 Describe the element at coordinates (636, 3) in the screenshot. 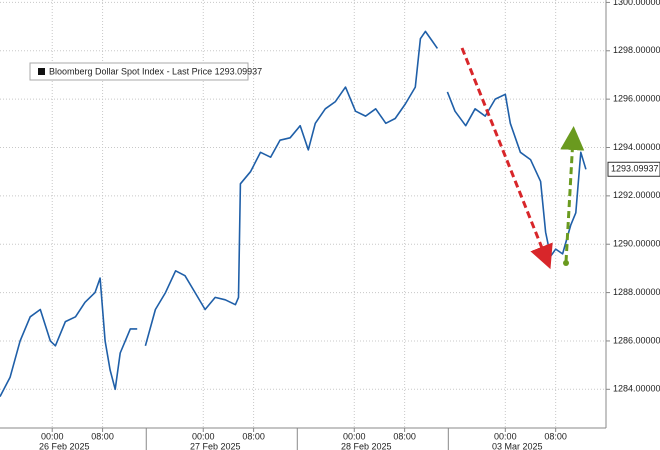

I see `y-tick-label: 1300.00000` at that location.